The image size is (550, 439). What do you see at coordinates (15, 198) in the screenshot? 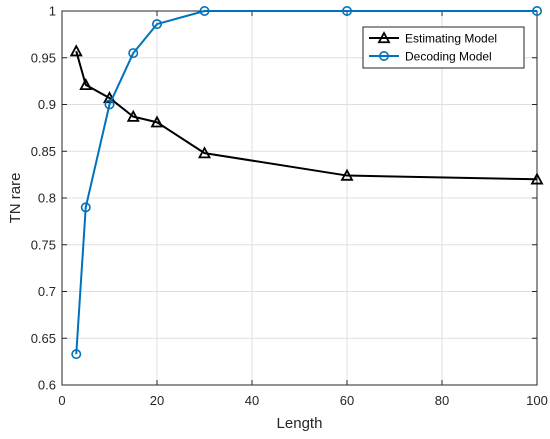
I see `y-axis-label: TN rare` at bounding box center [15, 198].